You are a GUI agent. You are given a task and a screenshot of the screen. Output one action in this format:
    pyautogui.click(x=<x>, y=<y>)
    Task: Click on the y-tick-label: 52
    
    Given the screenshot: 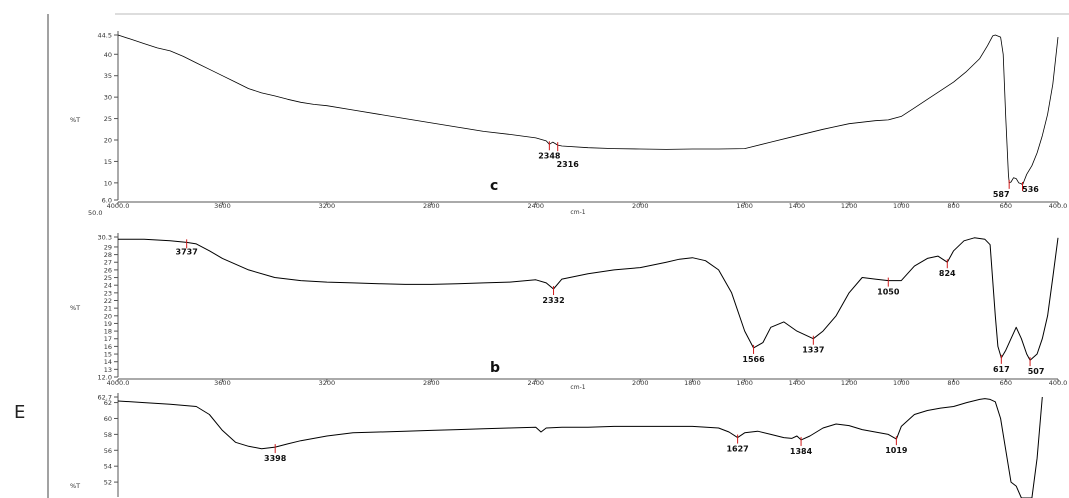 What is the action you would take?
    pyautogui.click(x=108, y=483)
    